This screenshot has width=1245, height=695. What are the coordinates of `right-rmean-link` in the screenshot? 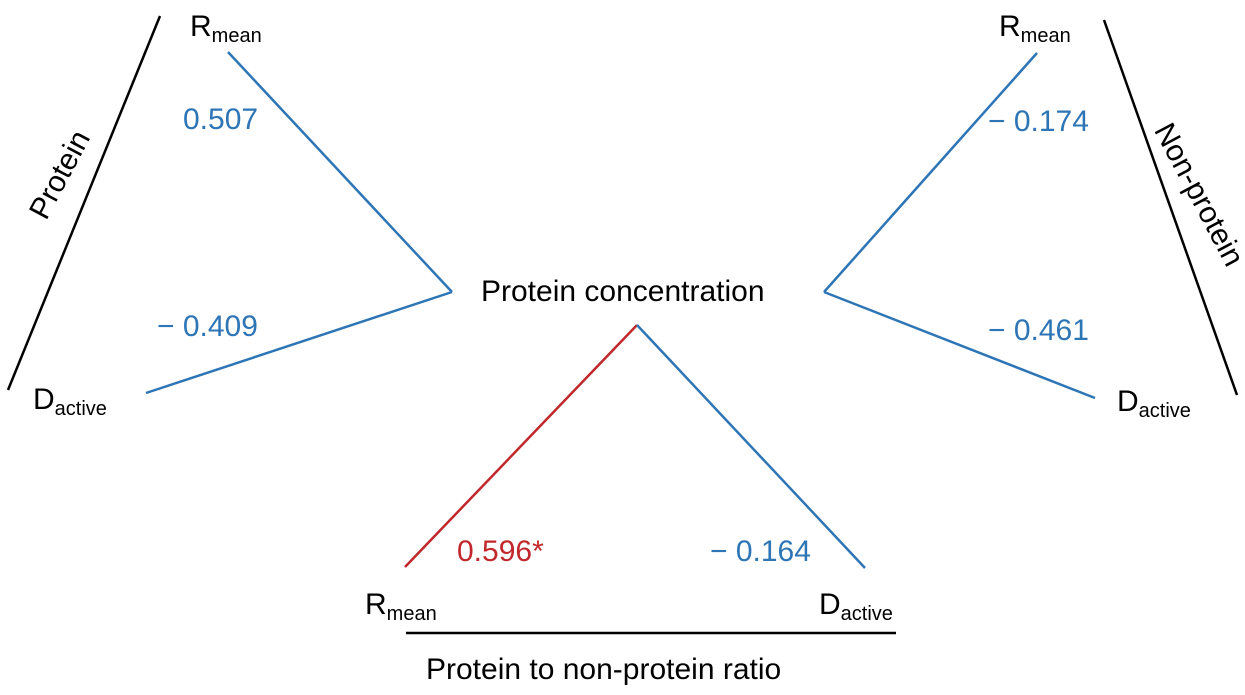 It's located at (930, 172).